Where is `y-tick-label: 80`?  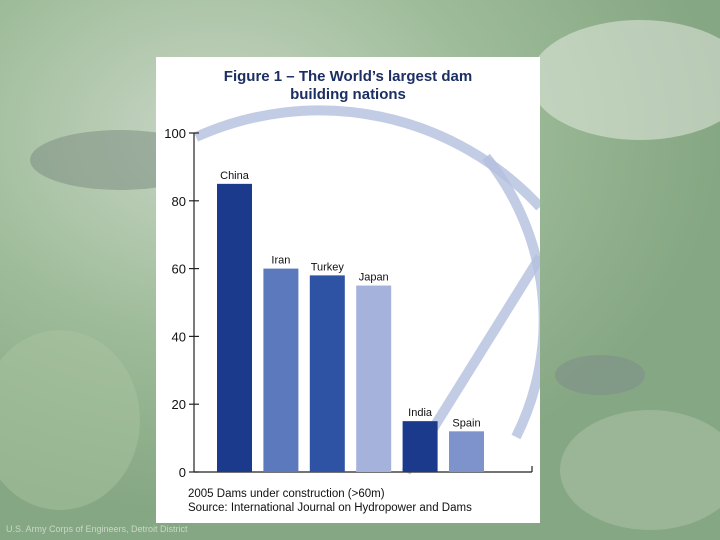 y-tick-label: 80 is located at coordinates (179, 201).